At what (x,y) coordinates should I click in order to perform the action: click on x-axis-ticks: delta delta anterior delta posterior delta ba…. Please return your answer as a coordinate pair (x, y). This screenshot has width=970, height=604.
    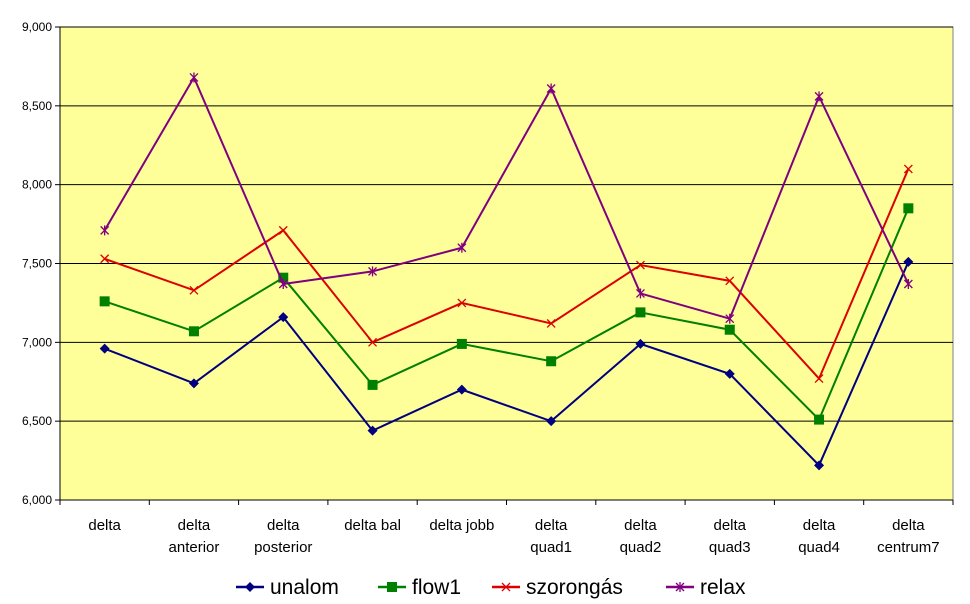
    Looking at the image, I should click on (506, 527).